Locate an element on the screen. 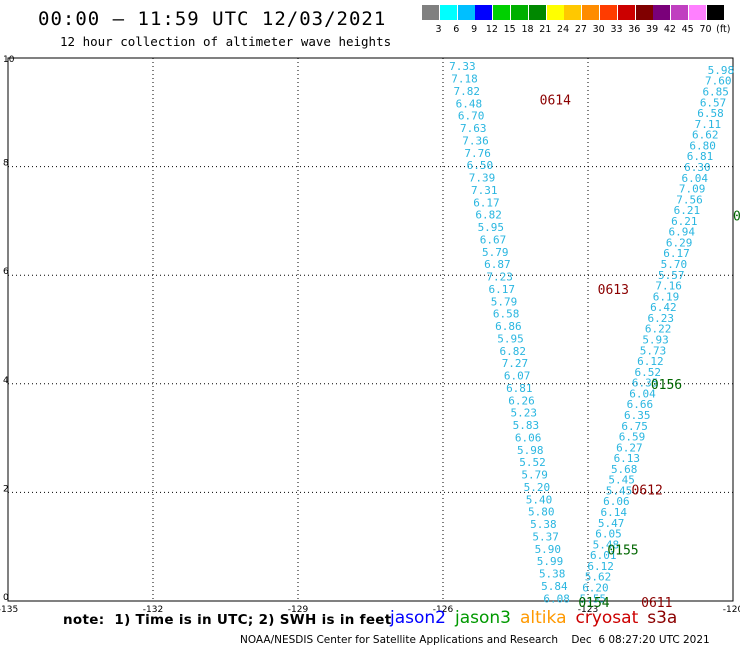  wave-height-value: 5.68 is located at coordinates (624, 469).